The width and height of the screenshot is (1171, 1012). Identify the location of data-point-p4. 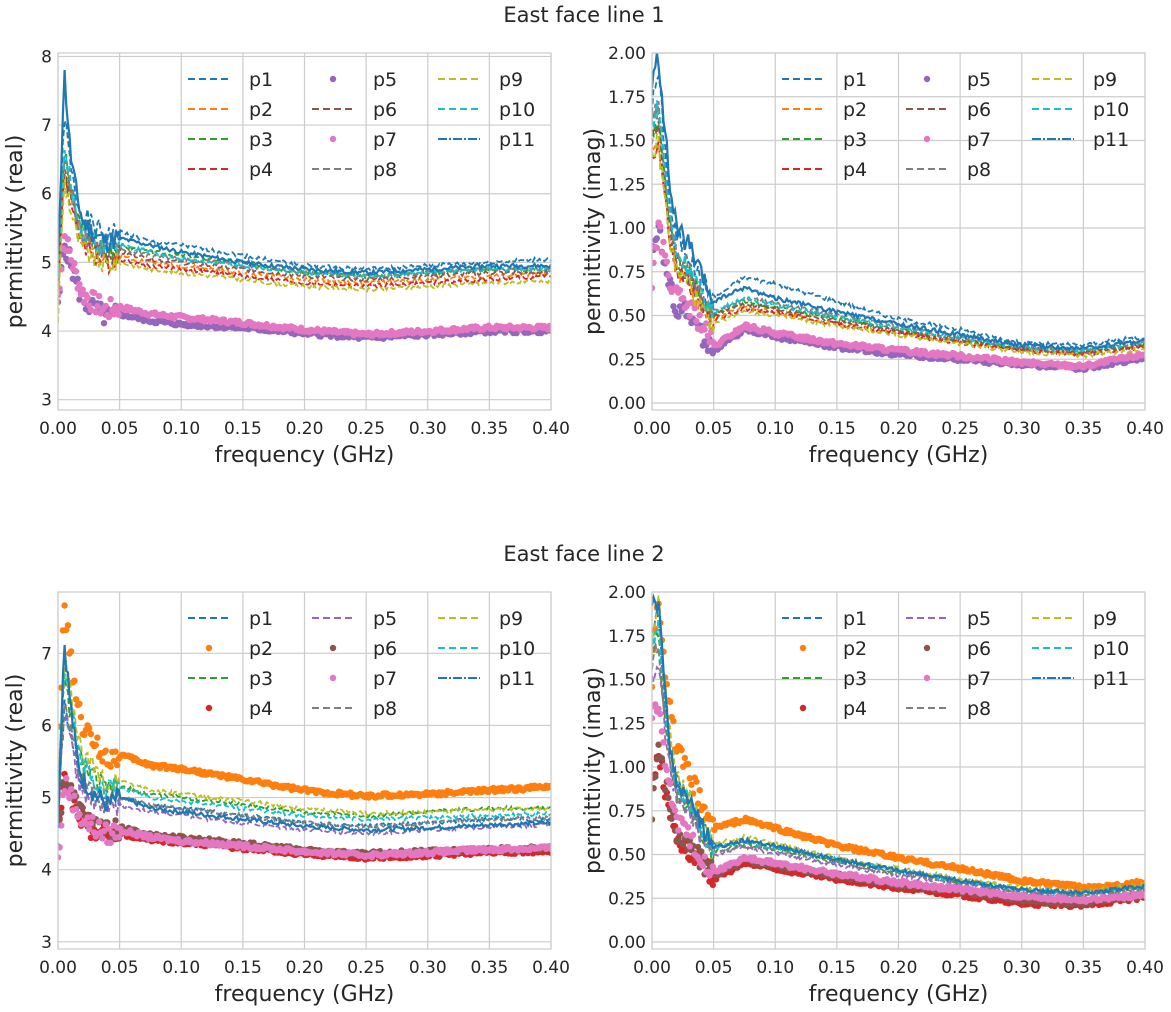
(91, 837).